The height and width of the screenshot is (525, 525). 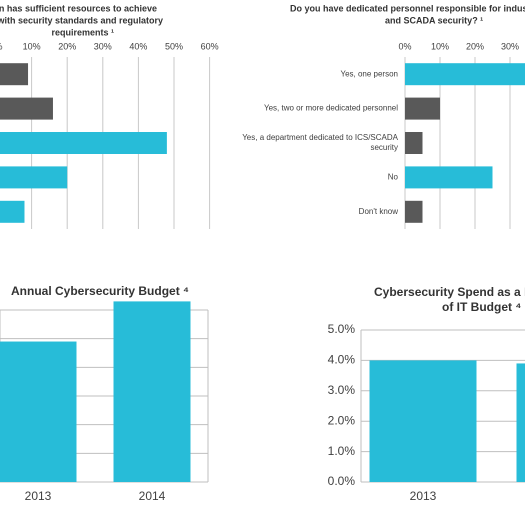 I want to click on y-tick-label: 1.0%, so click(x=342, y=451).